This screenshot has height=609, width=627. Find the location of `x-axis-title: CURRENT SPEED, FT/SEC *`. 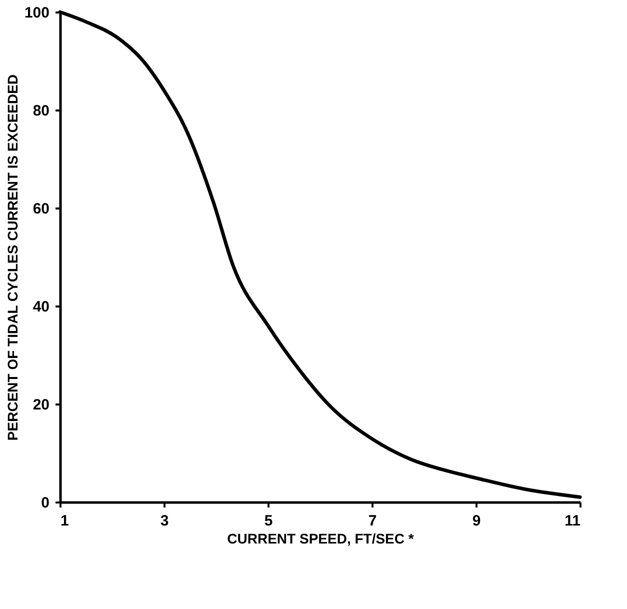

x-axis-title: CURRENT SPEED, FT/SEC * is located at coordinates (320, 538).